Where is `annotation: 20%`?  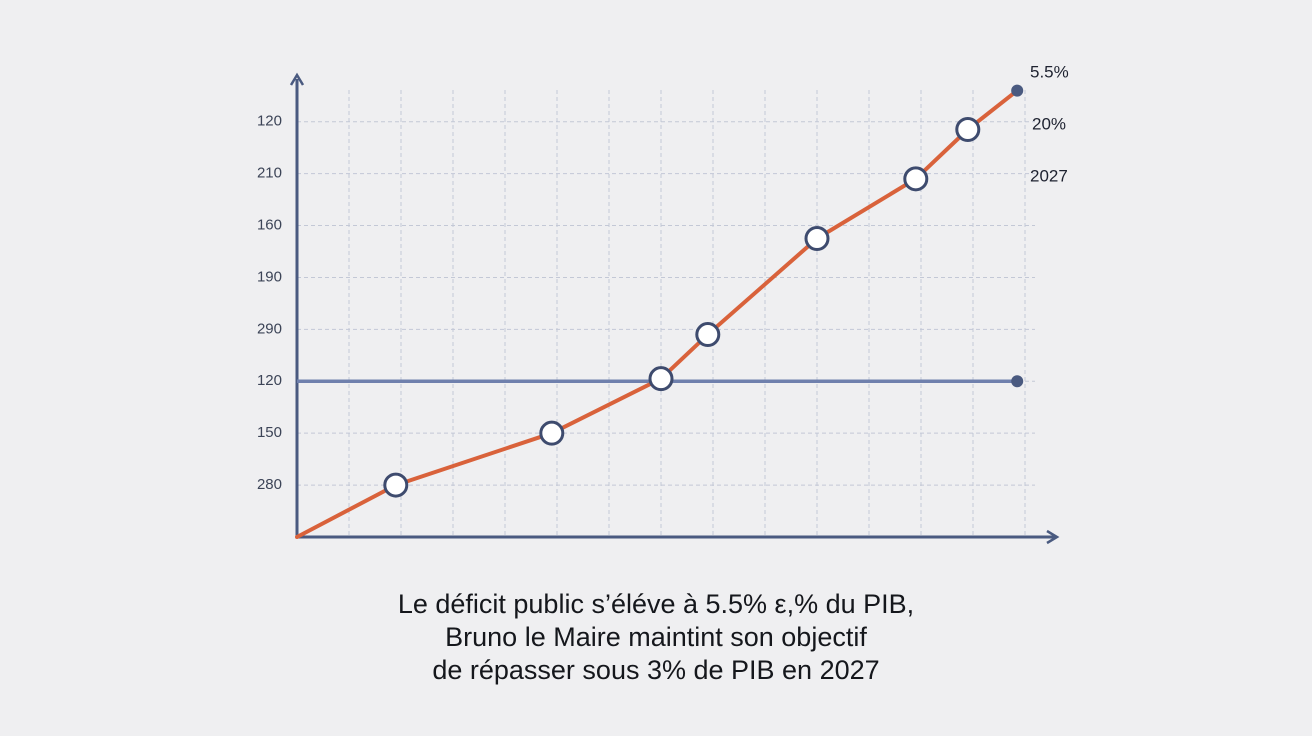
annotation: 20% is located at coordinates (1049, 123).